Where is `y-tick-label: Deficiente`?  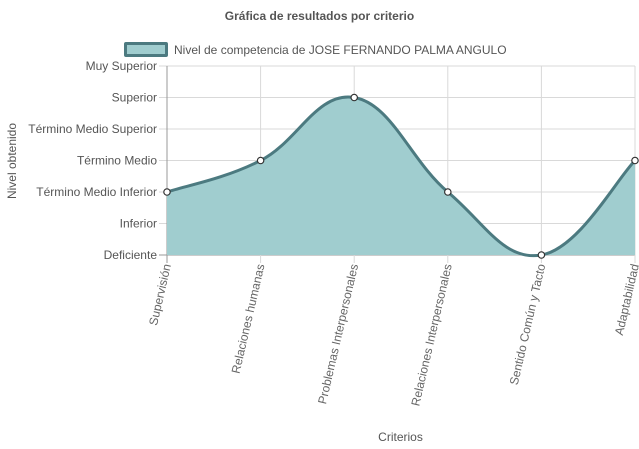
y-tick-label: Deficiente is located at coordinates (131, 255).